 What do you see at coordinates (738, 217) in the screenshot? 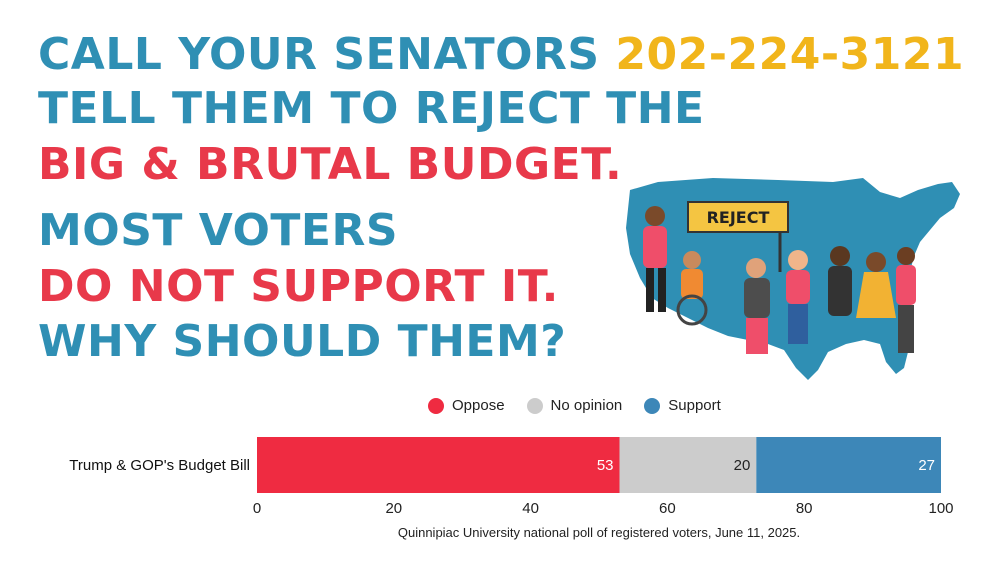
I see `reject-sign-text: REJECT` at bounding box center [738, 217].